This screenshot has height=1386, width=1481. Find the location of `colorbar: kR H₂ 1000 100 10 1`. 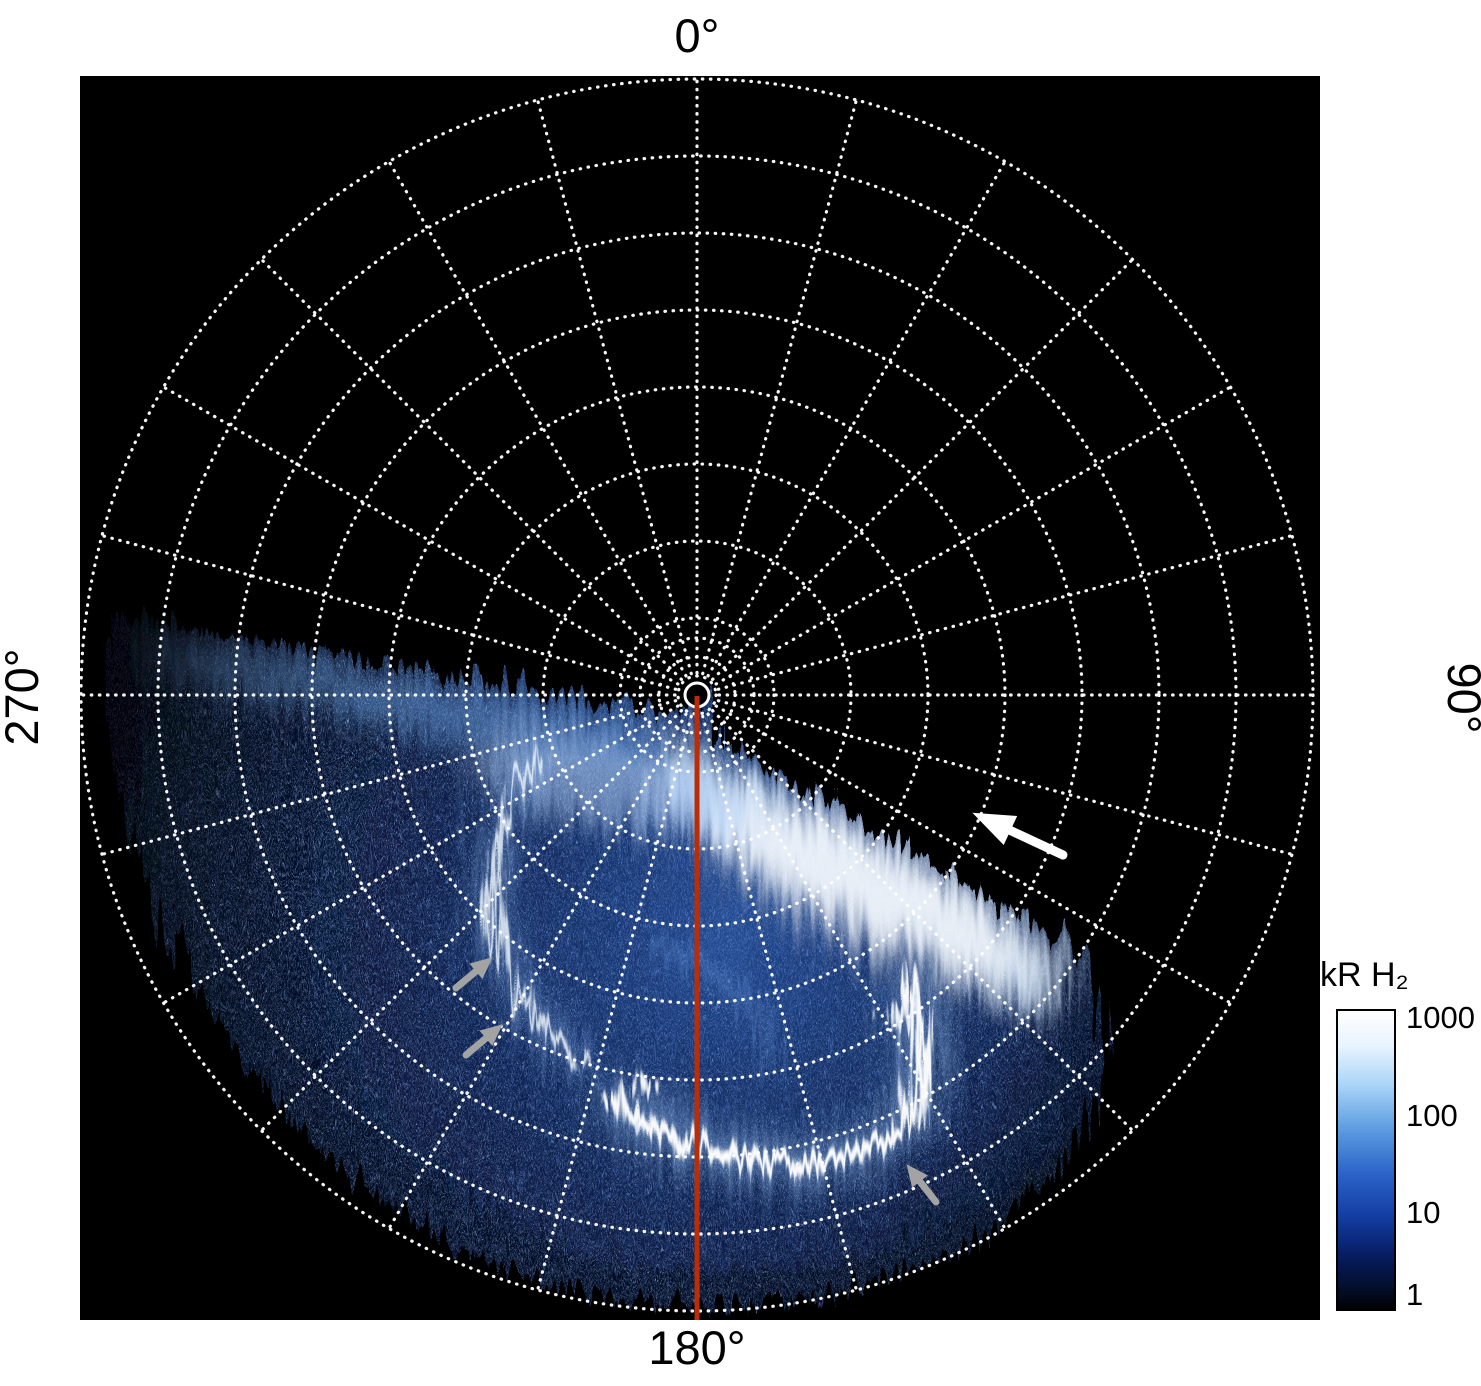

colorbar: kR H₂ 1000 100 10 1 is located at coordinates (1397, 1134).